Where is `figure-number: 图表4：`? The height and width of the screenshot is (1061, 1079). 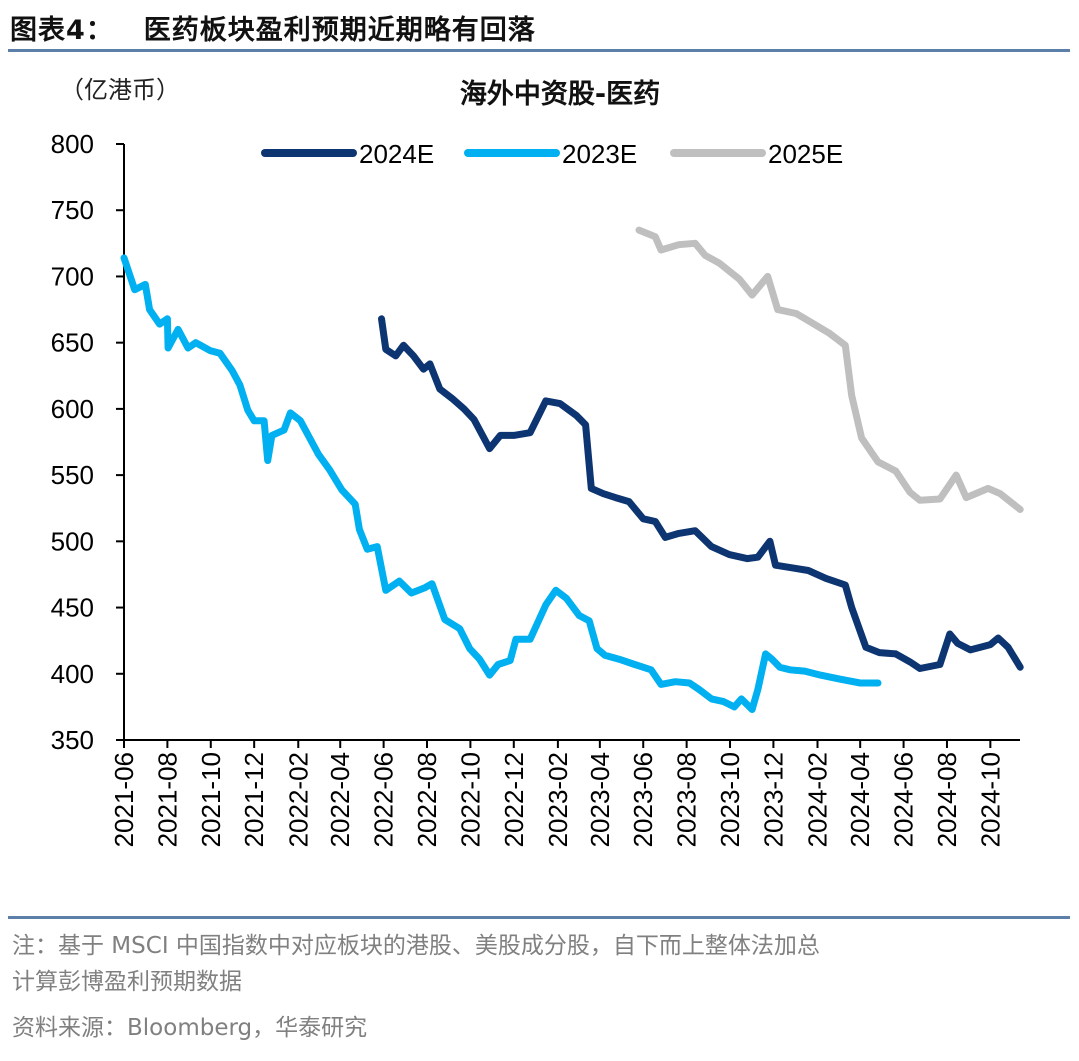
figure-number: 图表4： is located at coordinates (62, 30).